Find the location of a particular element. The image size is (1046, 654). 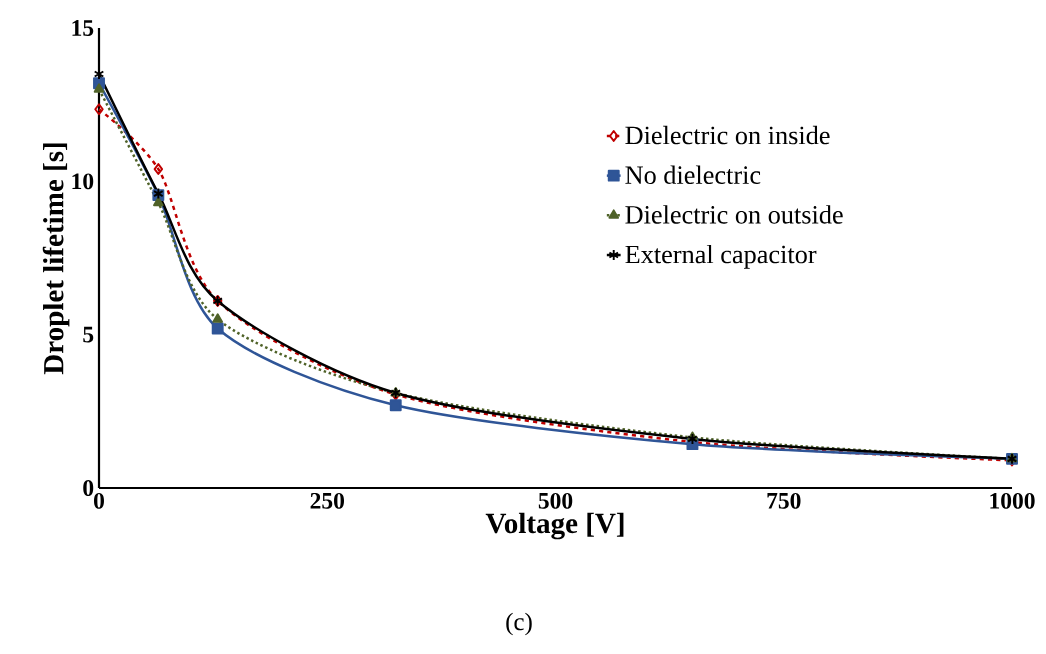

legend-label: No dielectric is located at coordinates (693, 174).